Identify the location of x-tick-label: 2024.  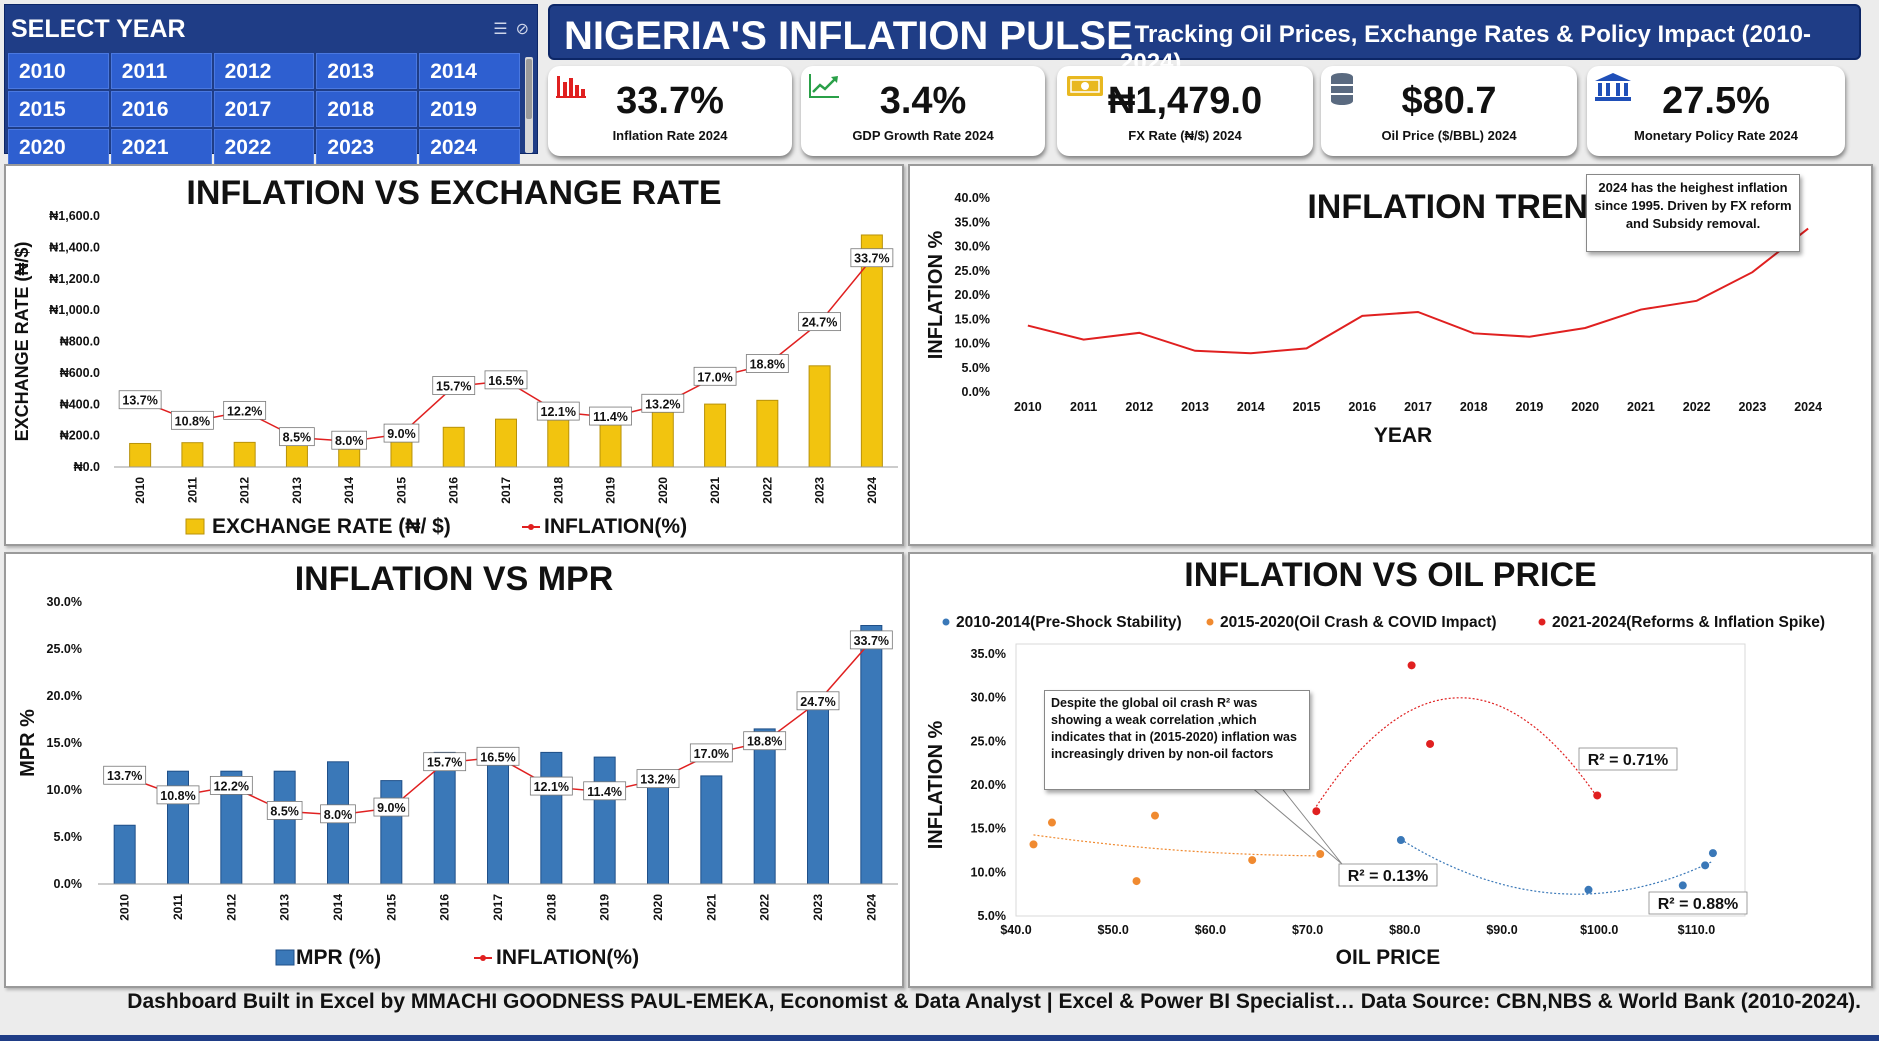
(1808, 407).